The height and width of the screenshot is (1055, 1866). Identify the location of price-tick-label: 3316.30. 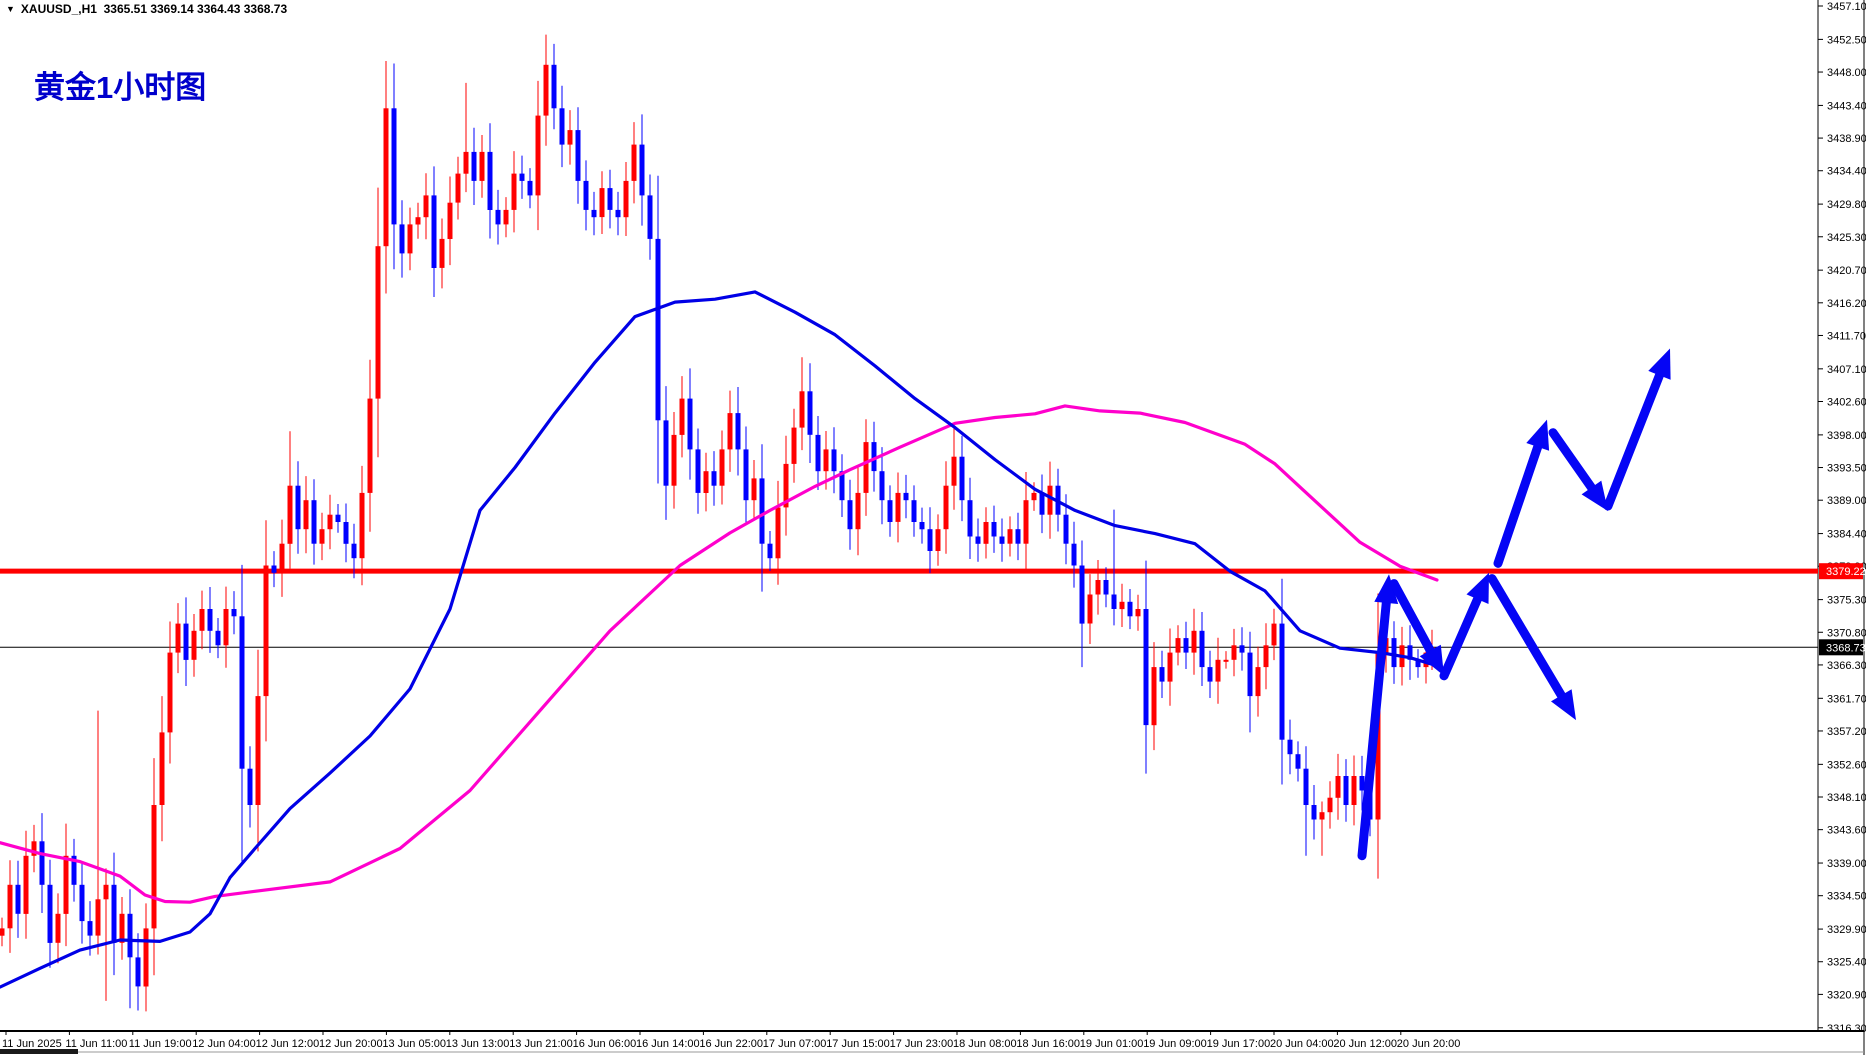
(1846, 1029).